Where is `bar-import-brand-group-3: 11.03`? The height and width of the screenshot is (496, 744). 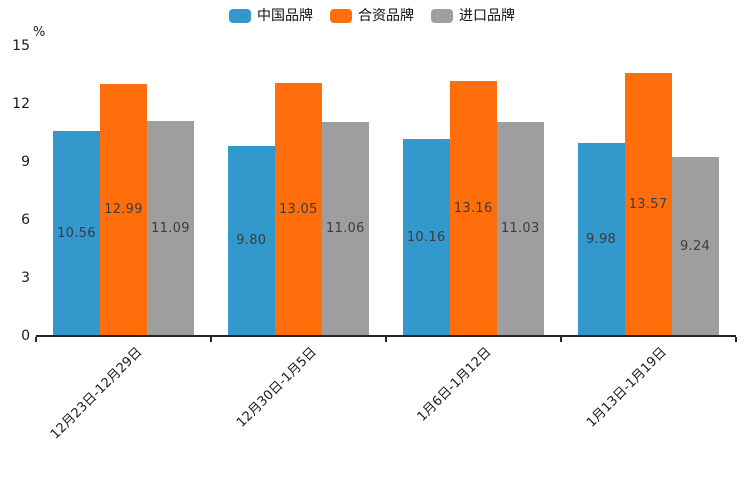 bar-import-brand-group-3: 11.03 is located at coordinates (520, 229).